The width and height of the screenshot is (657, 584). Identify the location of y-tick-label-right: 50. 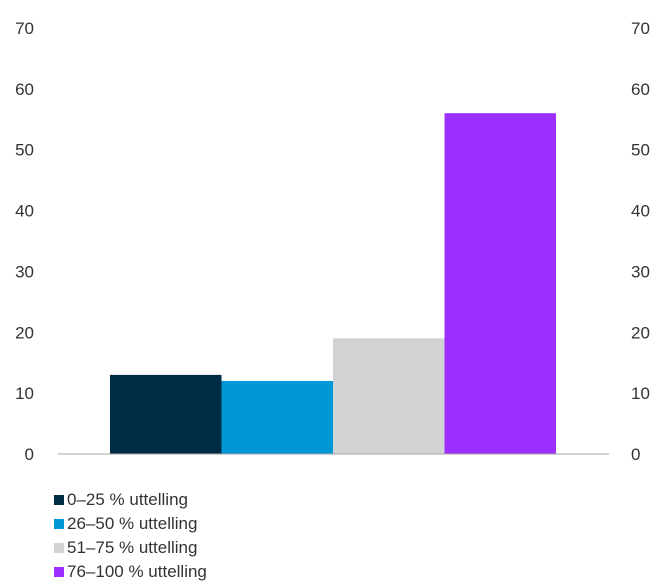
(640, 150).